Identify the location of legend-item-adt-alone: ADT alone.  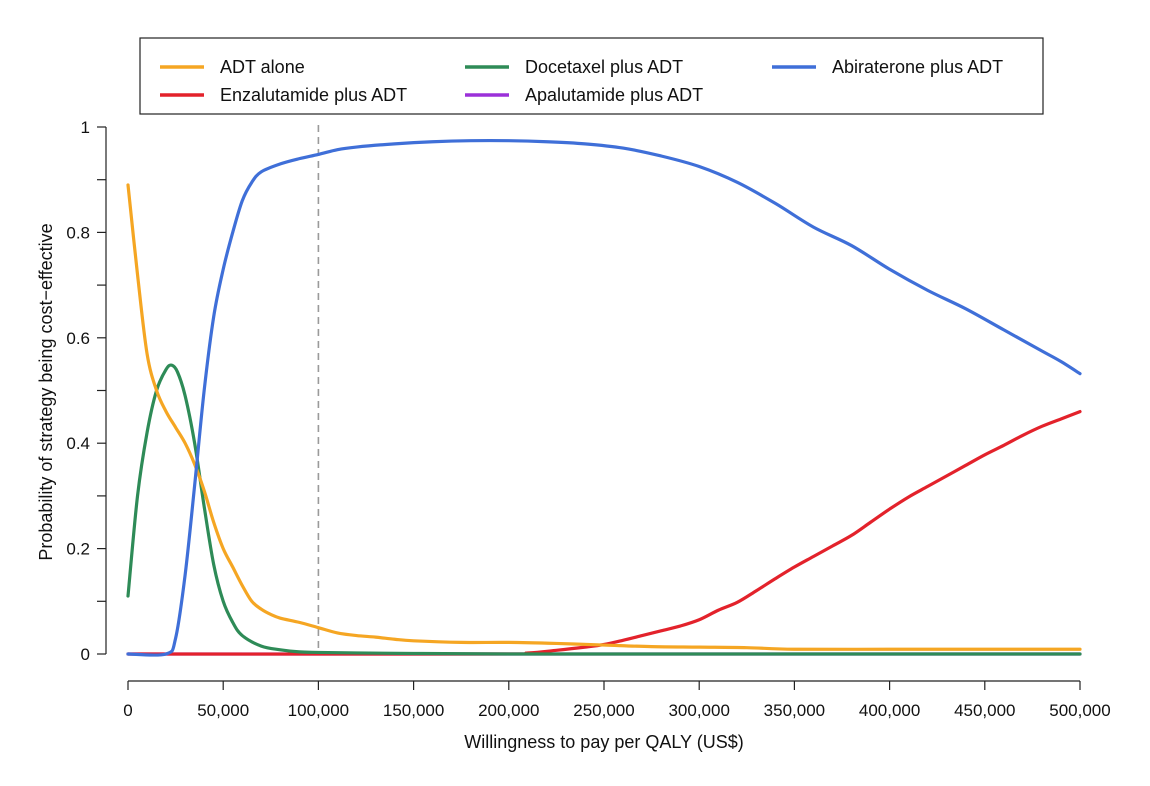
(232, 67).